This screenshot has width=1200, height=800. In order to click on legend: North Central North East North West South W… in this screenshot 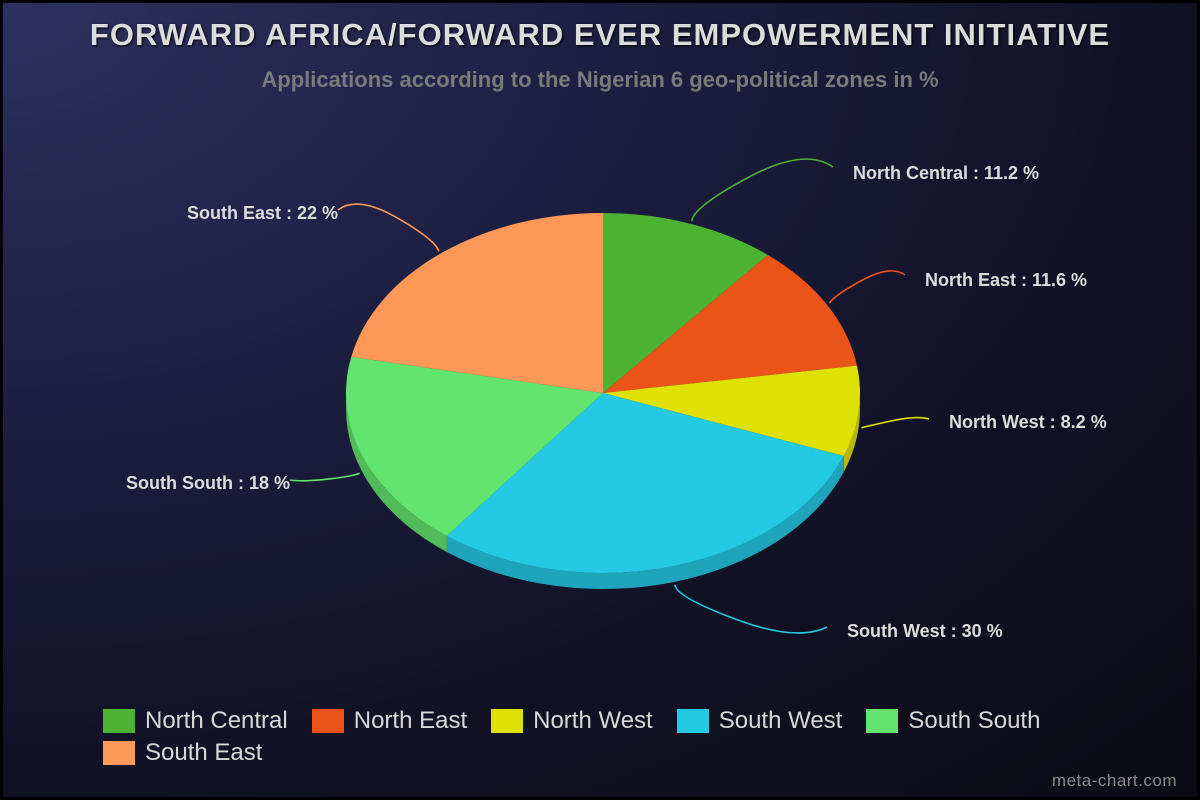, I will do `click(633, 736)`.